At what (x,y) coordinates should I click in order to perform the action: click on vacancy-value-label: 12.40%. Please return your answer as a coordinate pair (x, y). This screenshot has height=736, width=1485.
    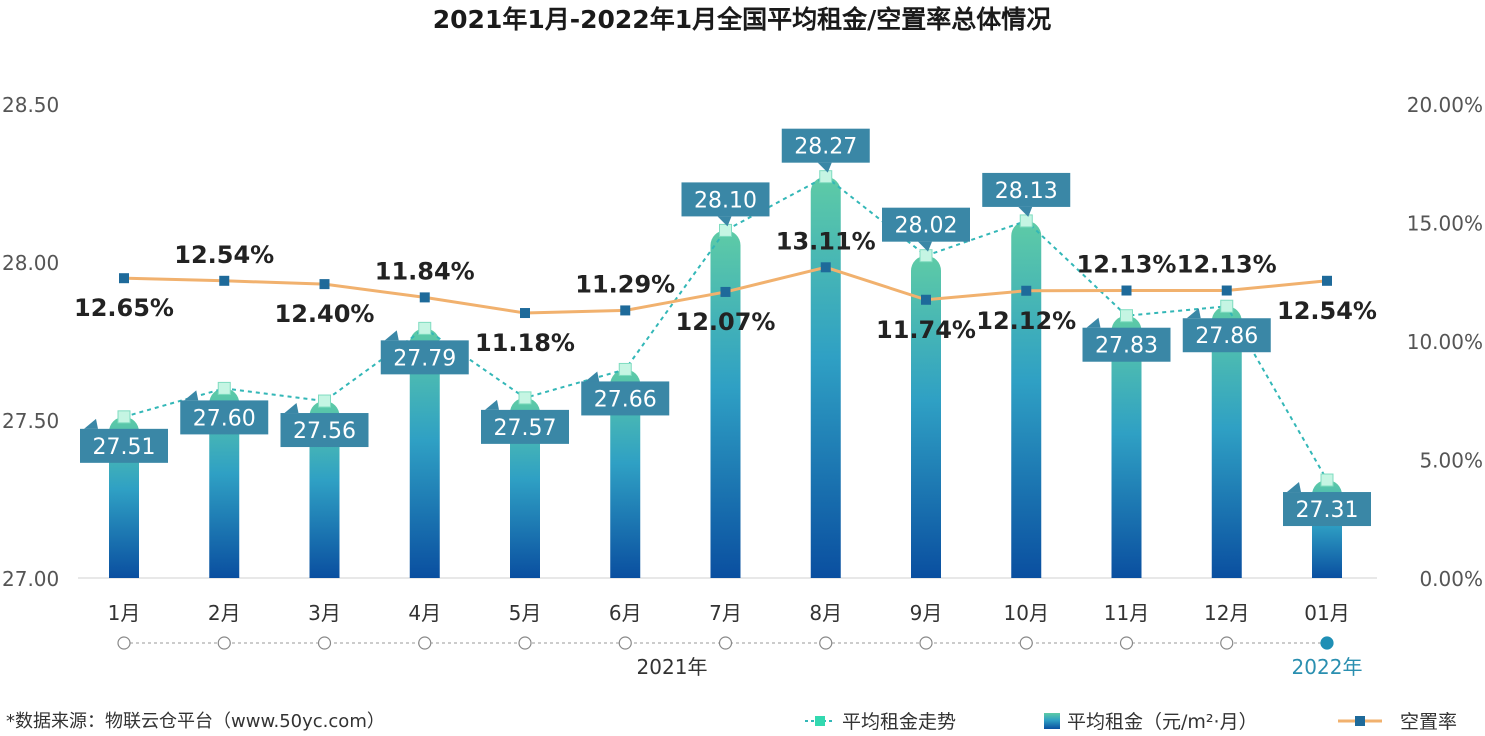
    Looking at the image, I should click on (325, 314).